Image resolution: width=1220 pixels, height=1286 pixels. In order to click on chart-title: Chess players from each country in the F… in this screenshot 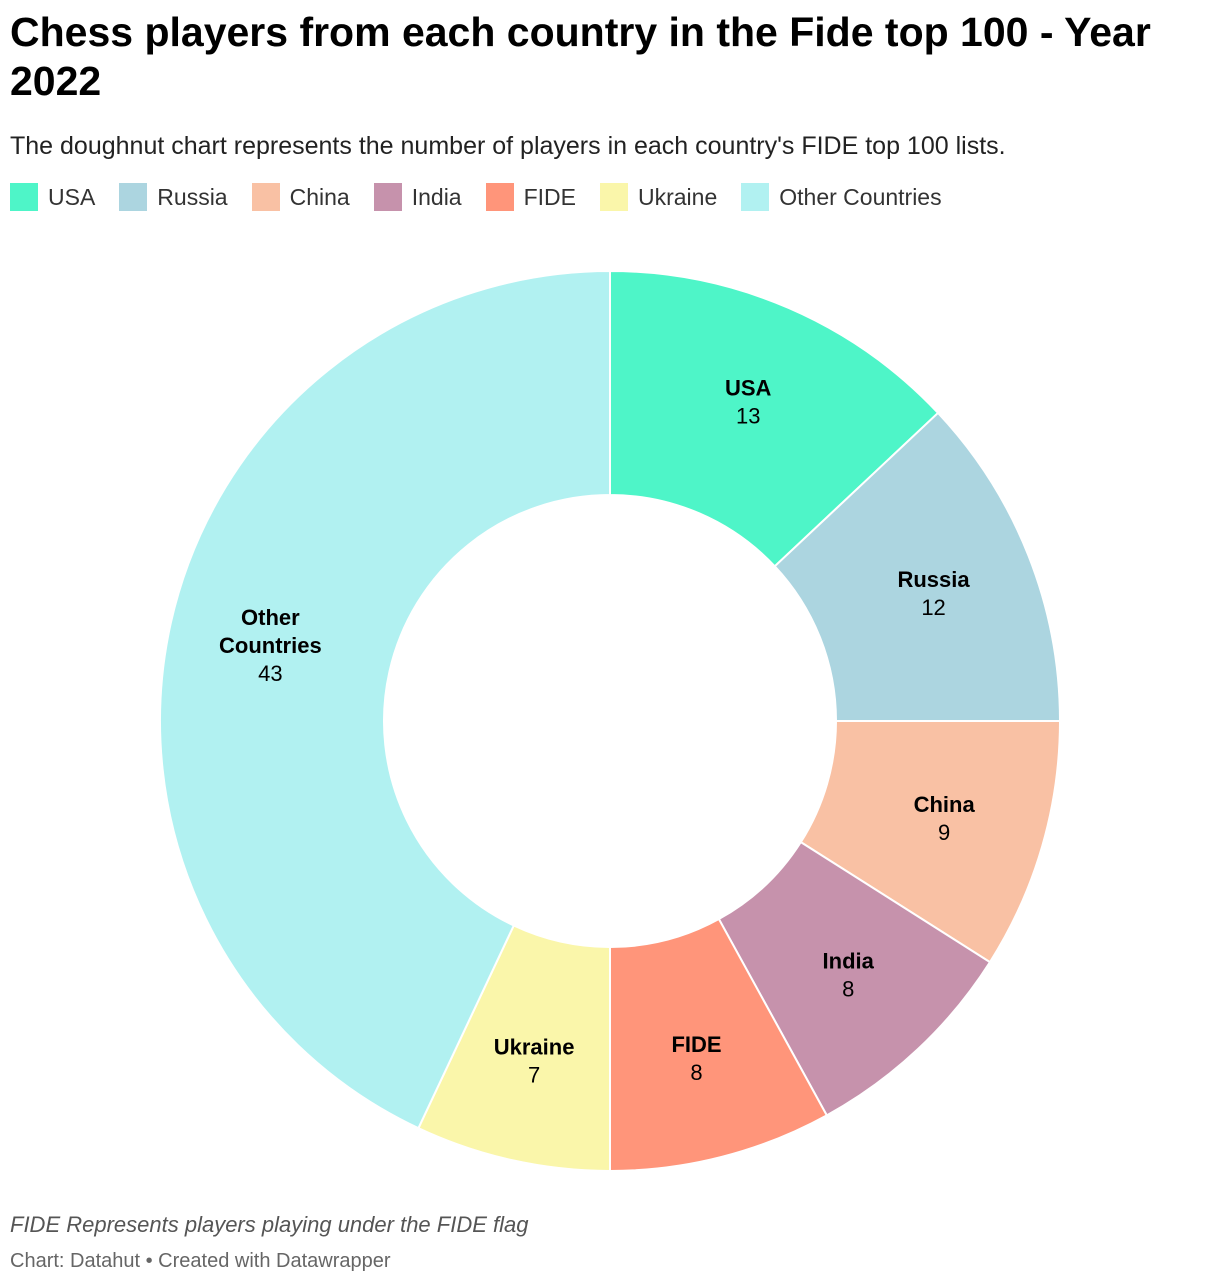, I will do `click(580, 56)`.